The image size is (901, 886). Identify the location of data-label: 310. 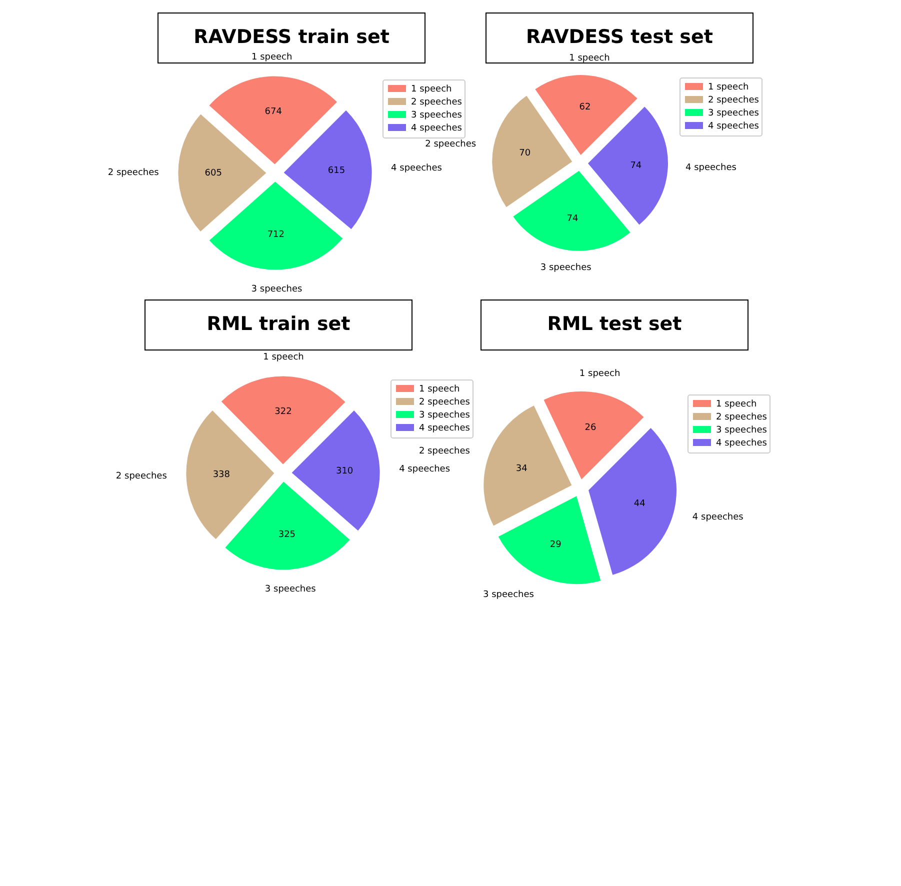
(345, 471).